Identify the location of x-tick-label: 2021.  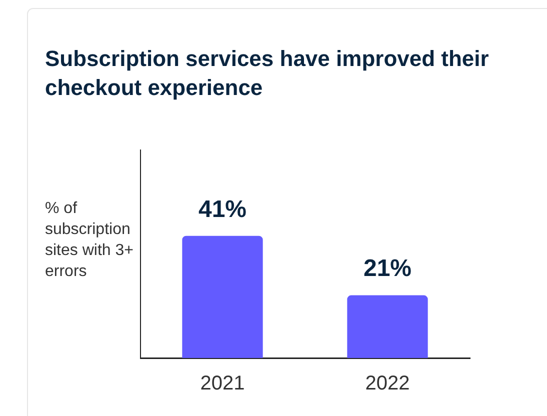
(222, 383).